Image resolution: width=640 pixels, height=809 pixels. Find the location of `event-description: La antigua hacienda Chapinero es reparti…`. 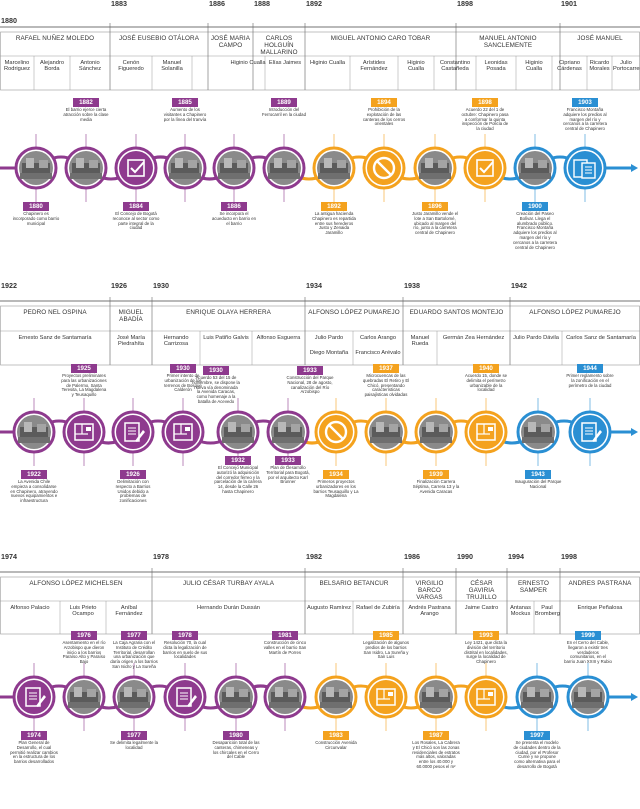

event-description: La antigua hacienda Chapinero es reparti… is located at coordinates (334, 223).